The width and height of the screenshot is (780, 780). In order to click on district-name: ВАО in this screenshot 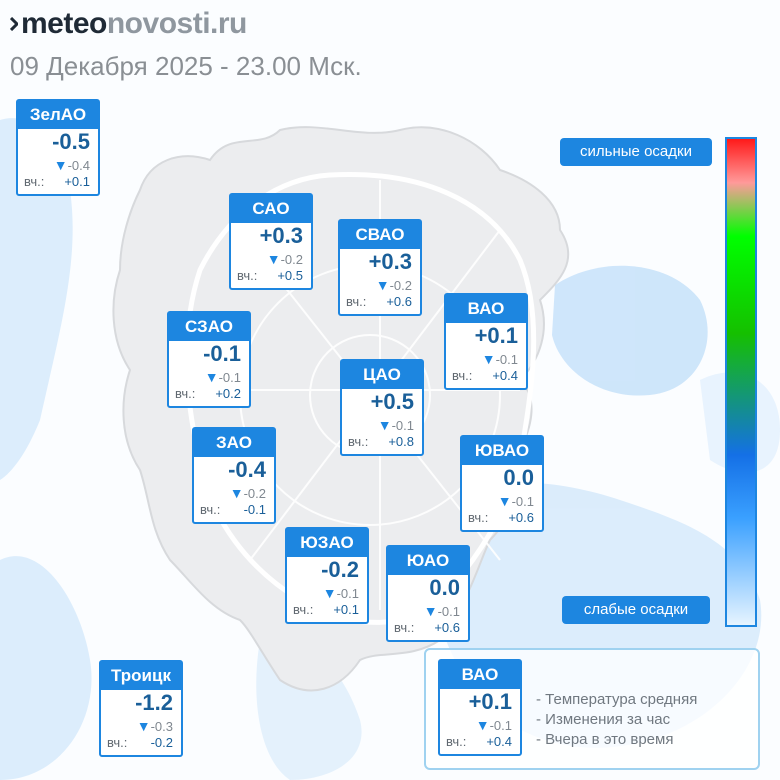, I will do `click(486, 309)`.